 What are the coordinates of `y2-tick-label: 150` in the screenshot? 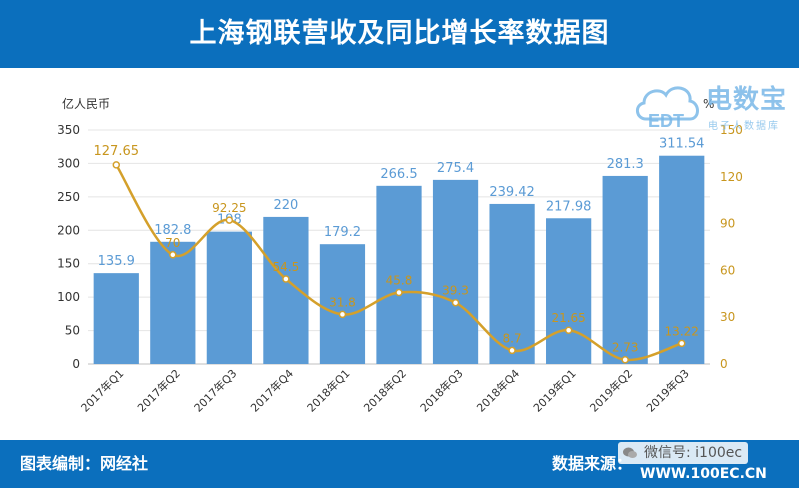 It's located at (731, 130).